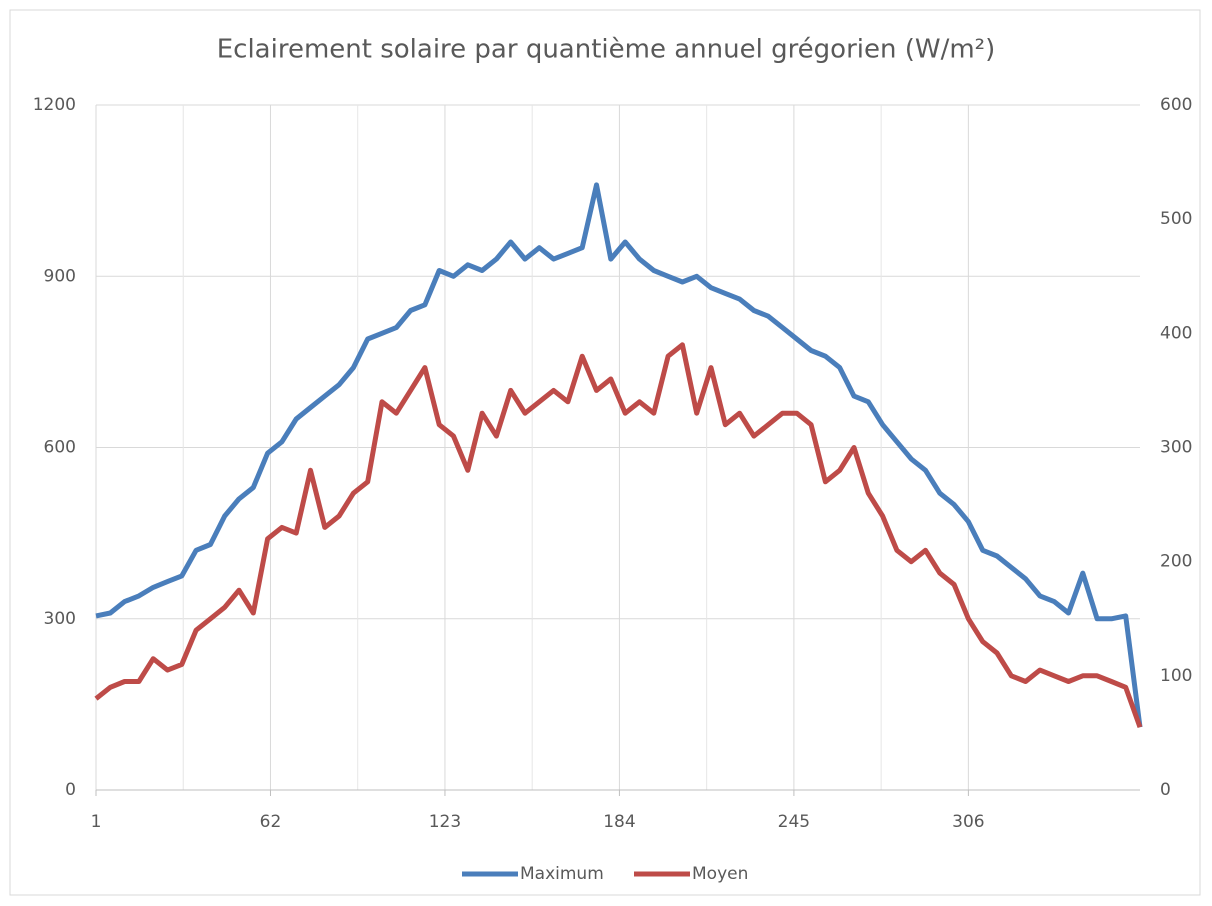 The image size is (1212, 906). What do you see at coordinates (70, 790) in the screenshot?
I see `y-tick-label: 0` at bounding box center [70, 790].